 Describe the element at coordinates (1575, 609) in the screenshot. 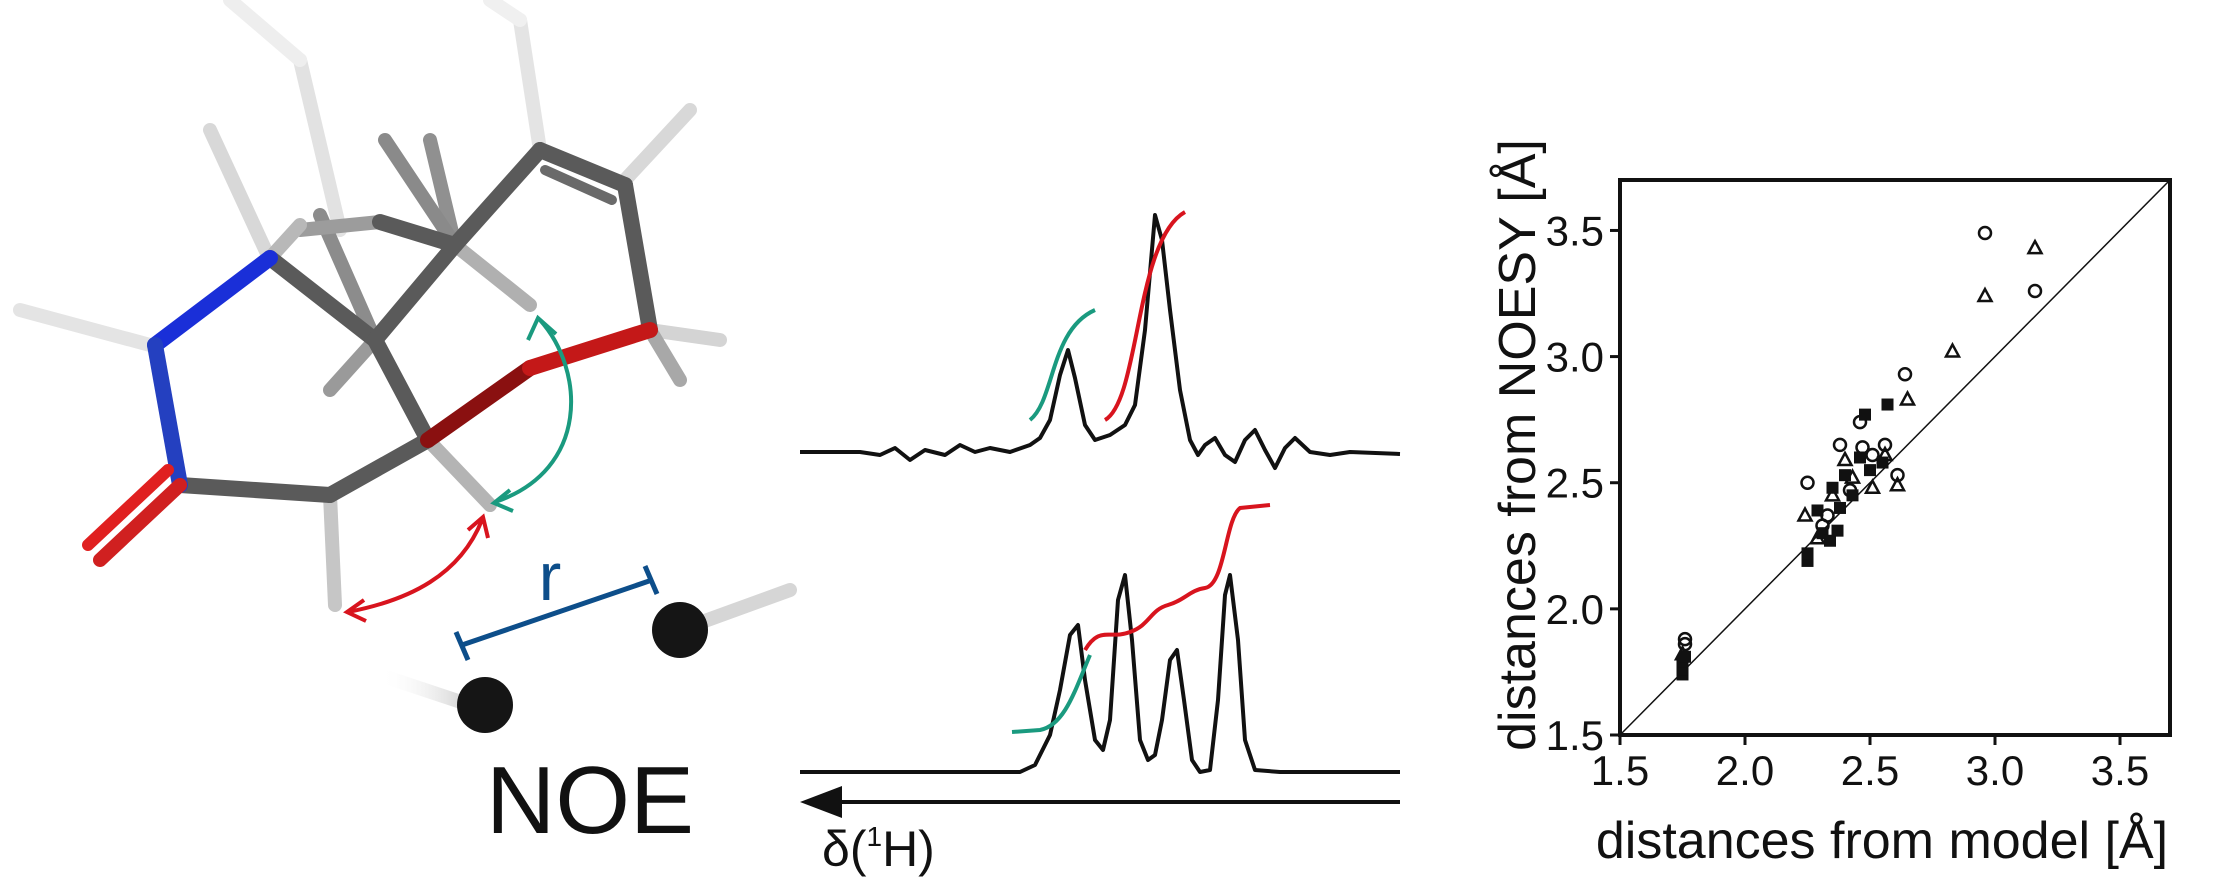

I see `y-tick-label: 2.0` at that location.